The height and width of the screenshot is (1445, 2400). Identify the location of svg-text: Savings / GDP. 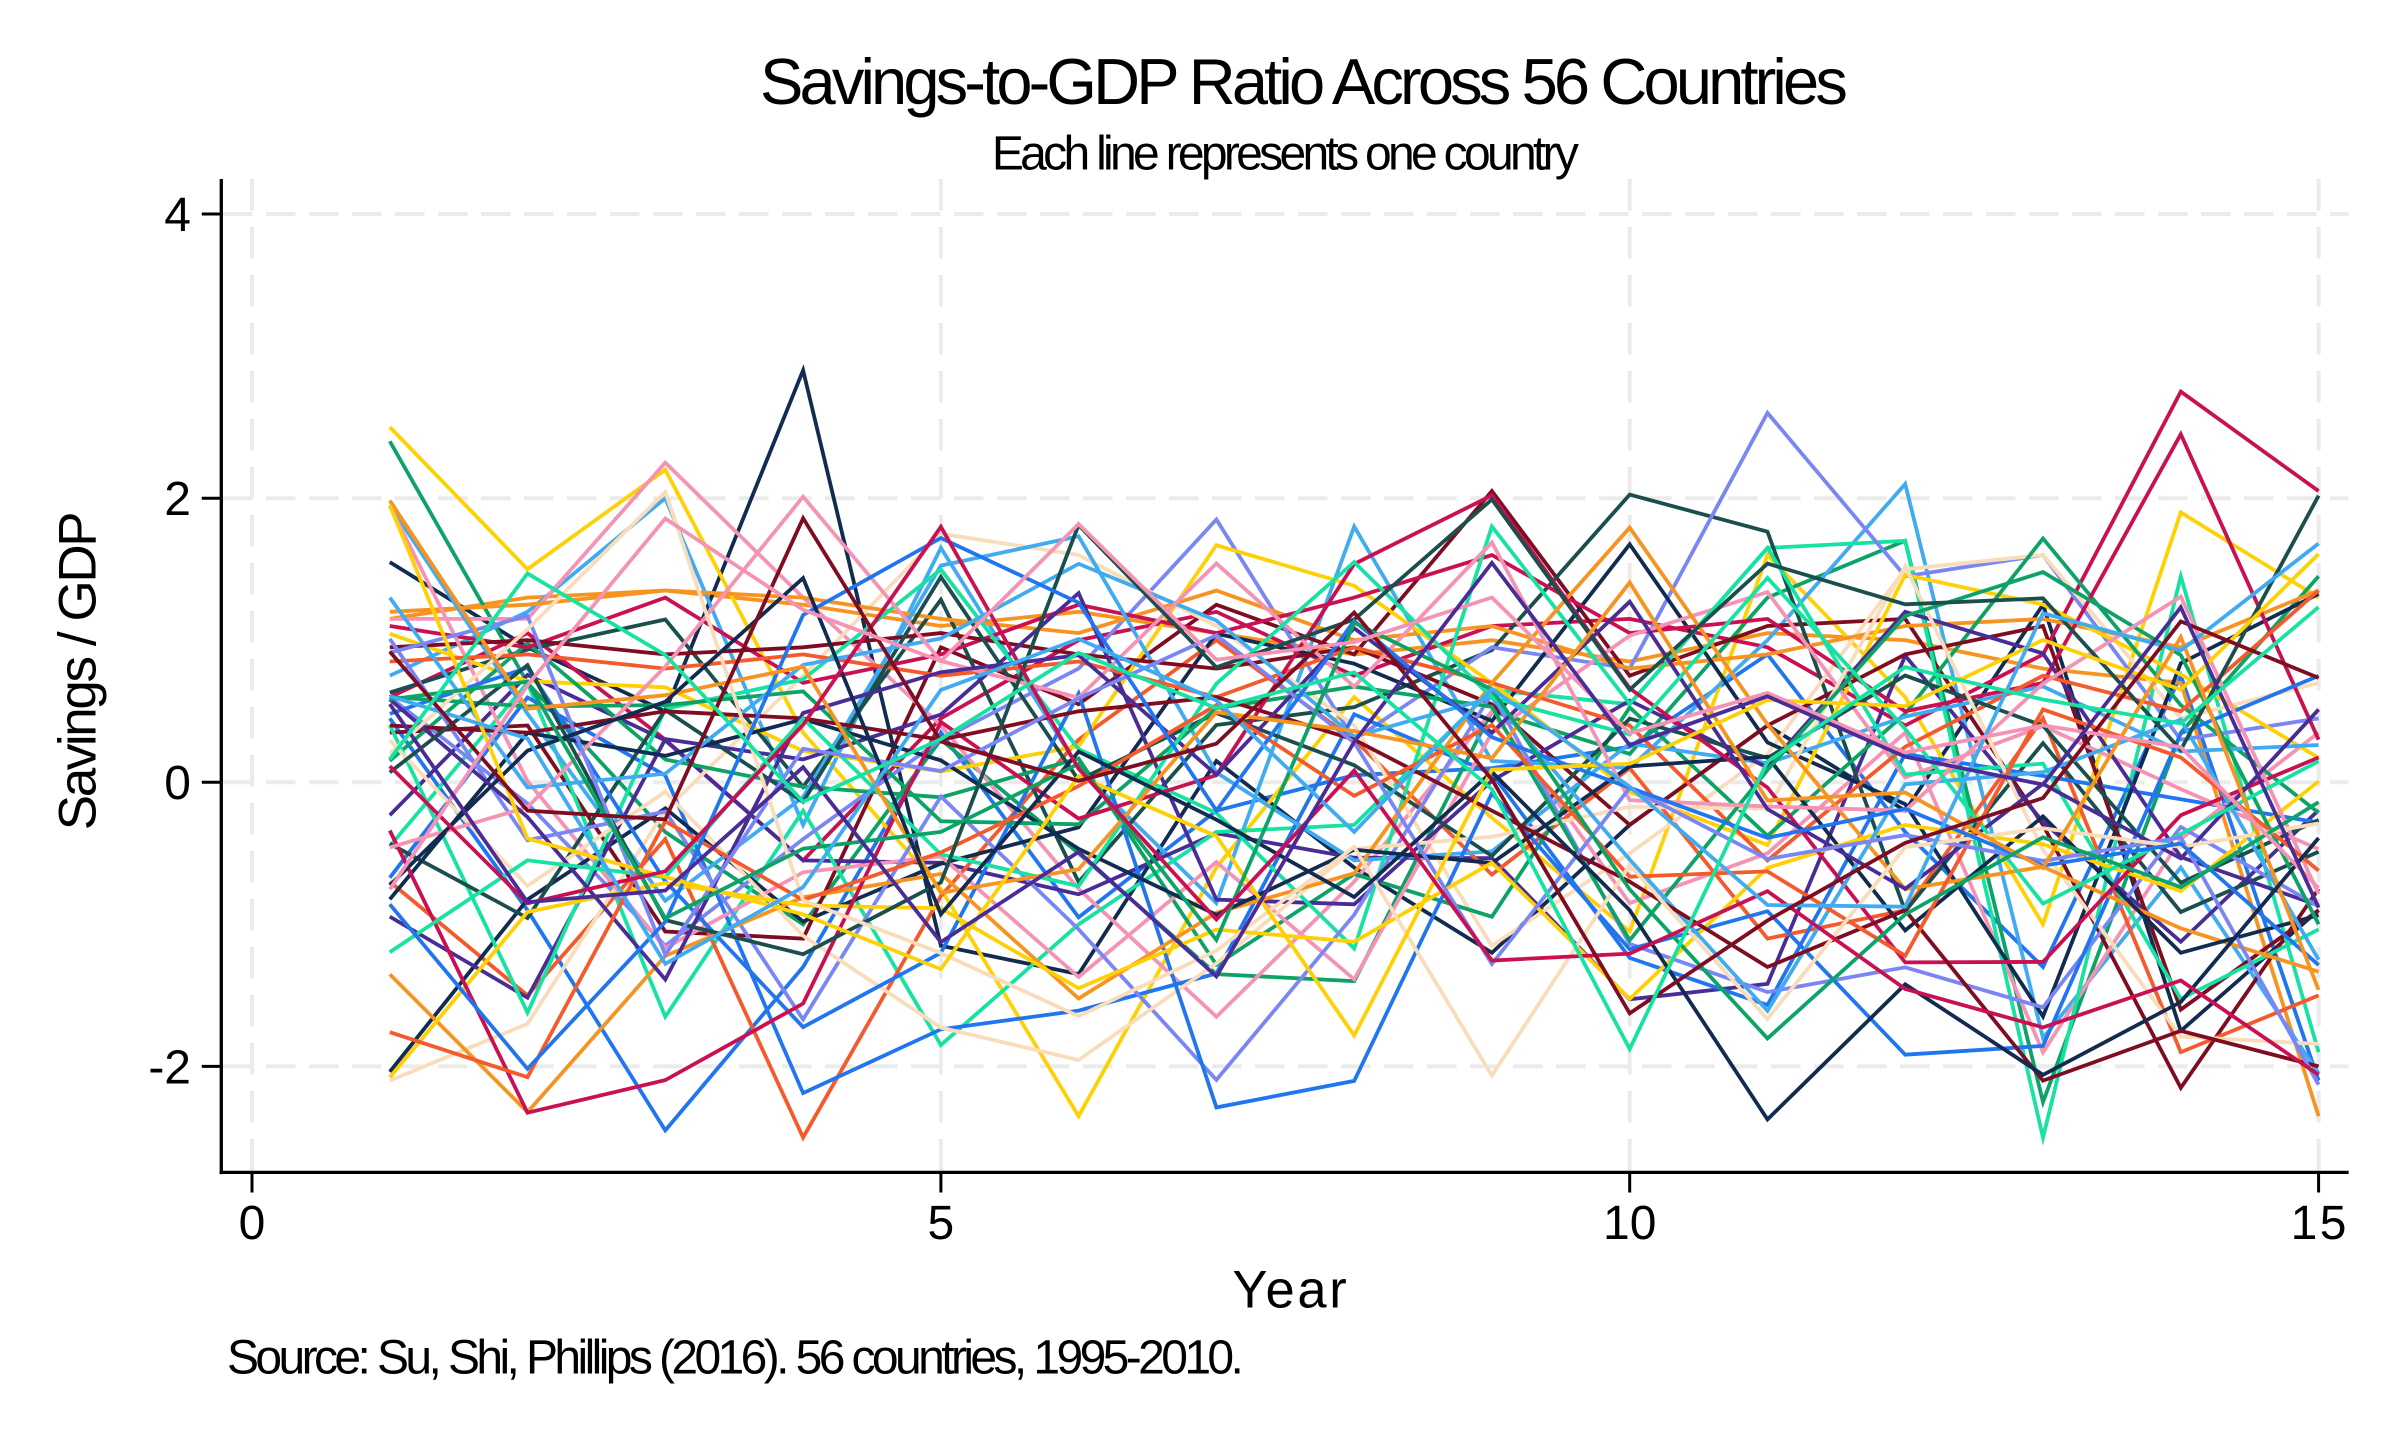
(77, 672).